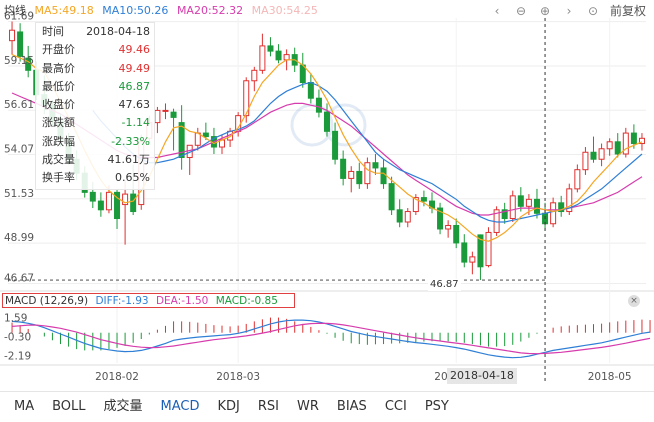 The height and width of the screenshot is (422, 654). I want to click on adjust-mode-button: 前复权, so click(627, 11).